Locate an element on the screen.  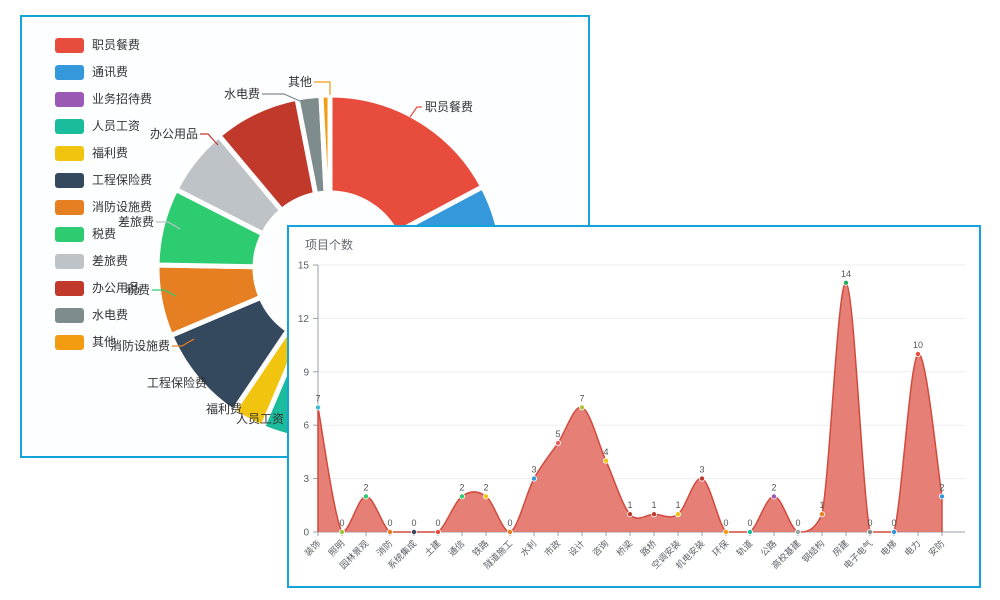
legend-item: 其他 is located at coordinates (103, 342).